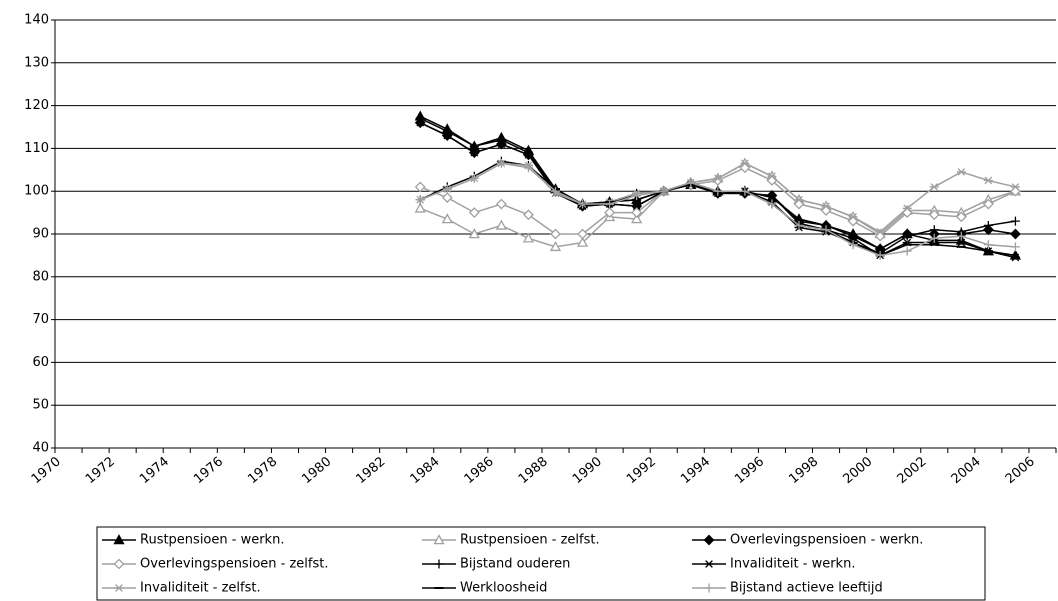  I want to click on x-tick-label: 1998, so click(803, 470).